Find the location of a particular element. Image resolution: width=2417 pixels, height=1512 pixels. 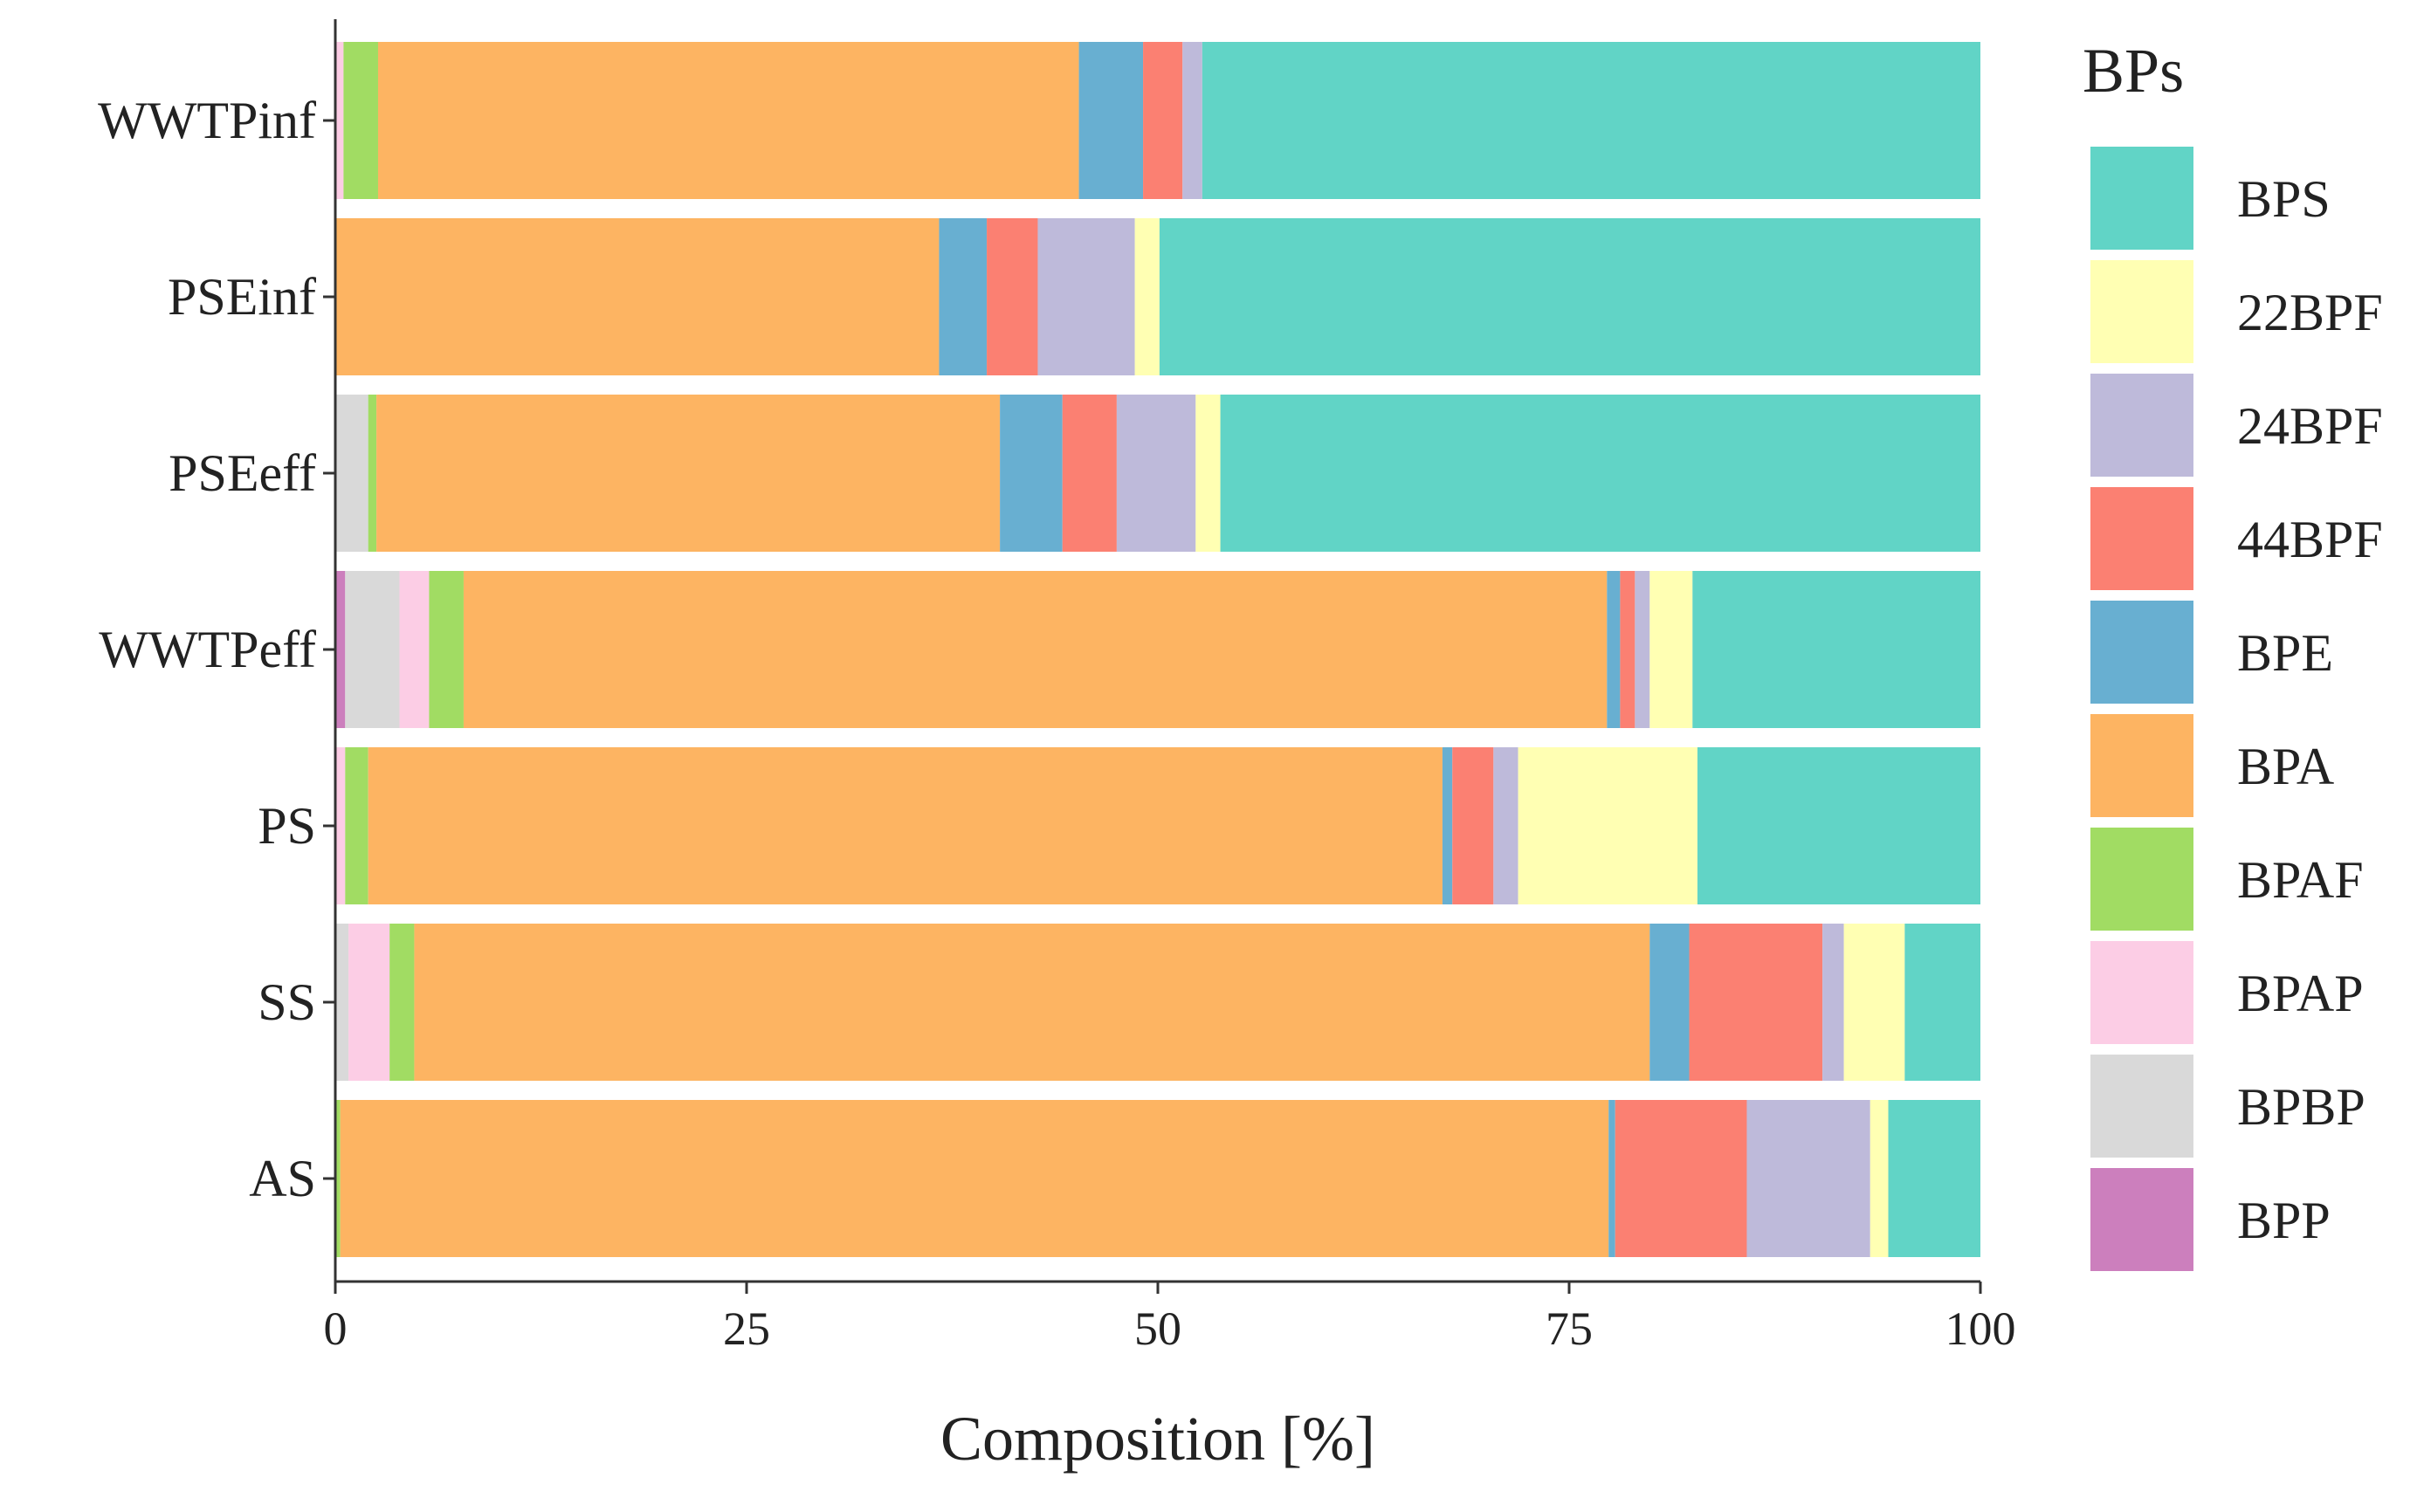

legend-label-BPAP: BPAP is located at coordinates (2300, 994).